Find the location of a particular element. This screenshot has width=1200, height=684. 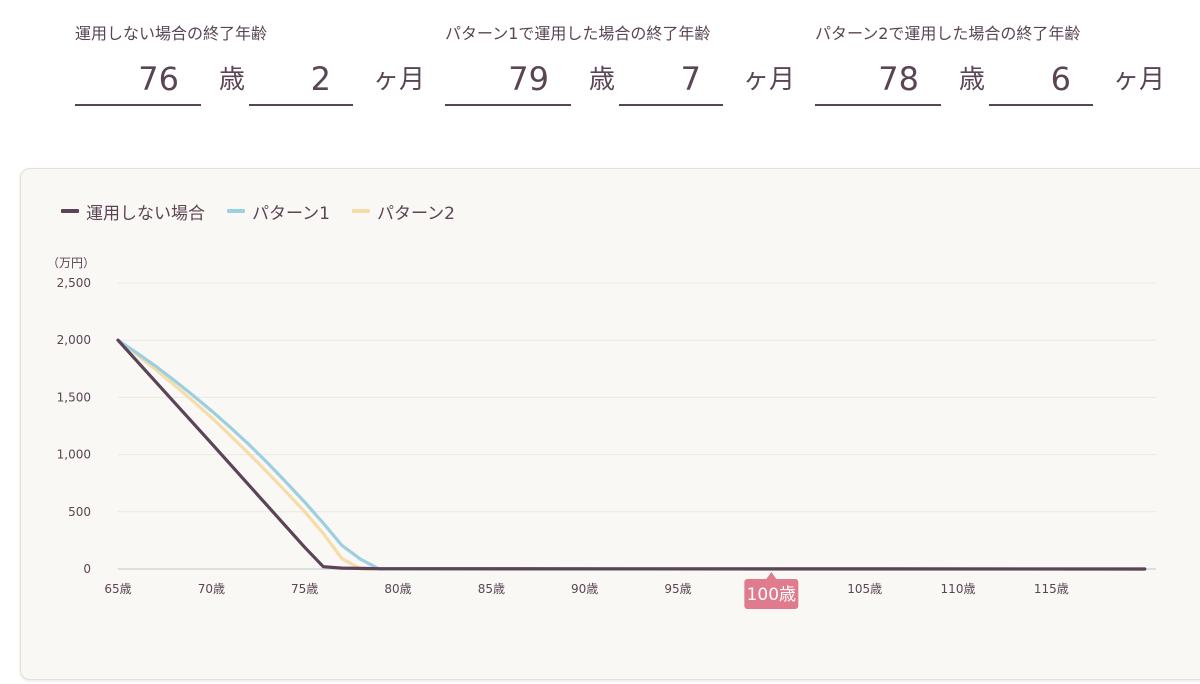

highlight-label: 100歳 is located at coordinates (771, 595).